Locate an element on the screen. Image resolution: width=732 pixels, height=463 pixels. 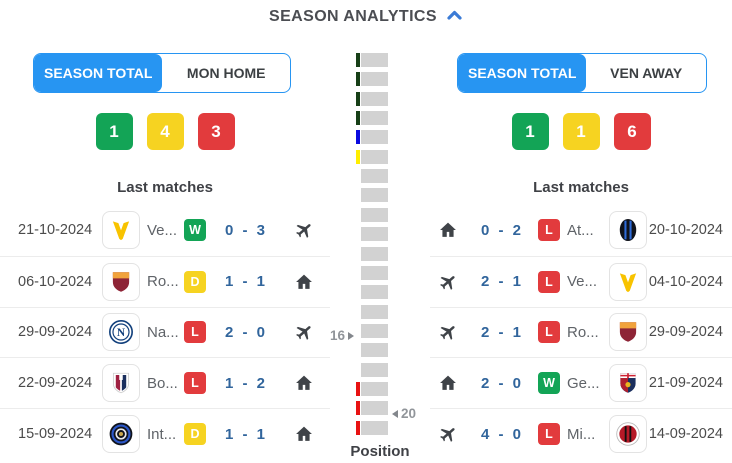
match-row: 22-09-2024 Bo... L 1 - 2 is located at coordinates (165, 382).